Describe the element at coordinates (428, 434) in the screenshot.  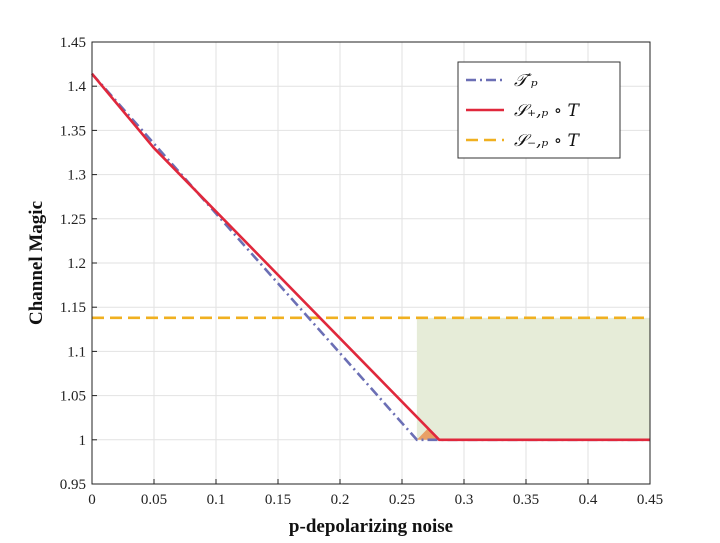
I see `shaded-region-orange` at that location.